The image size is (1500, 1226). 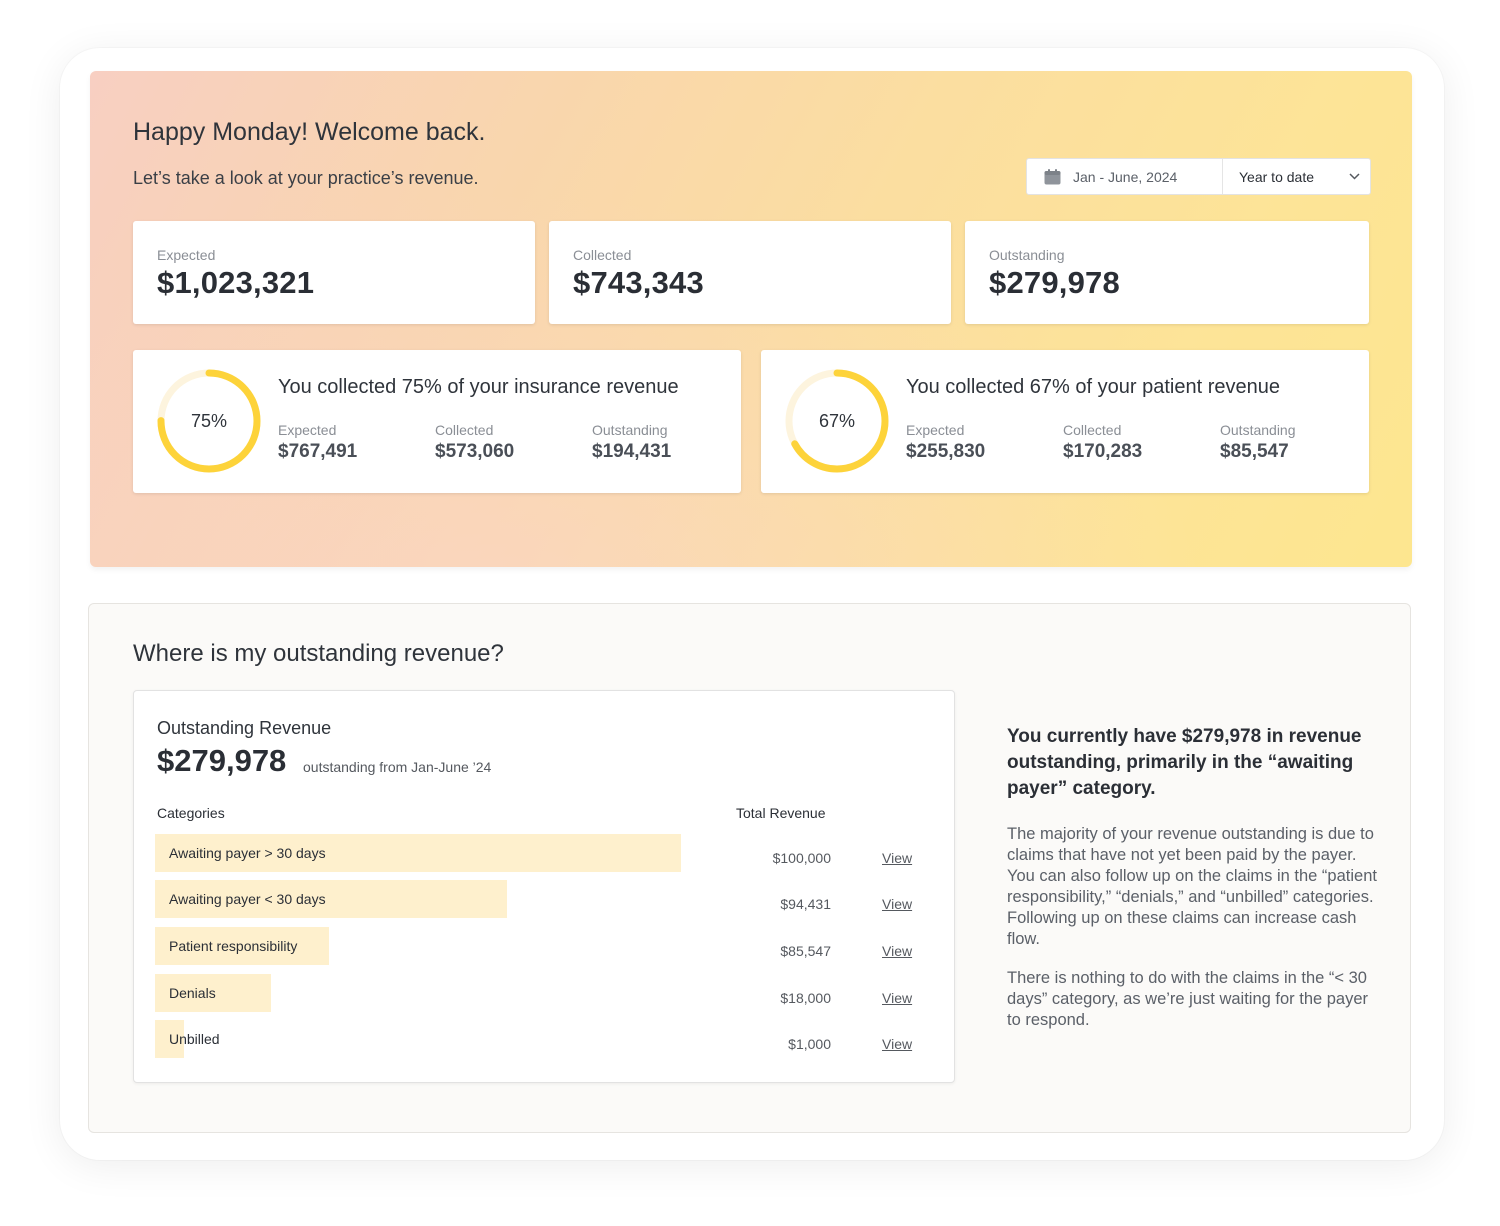 I want to click on metric-value: $170,283, so click(x=1103, y=451).